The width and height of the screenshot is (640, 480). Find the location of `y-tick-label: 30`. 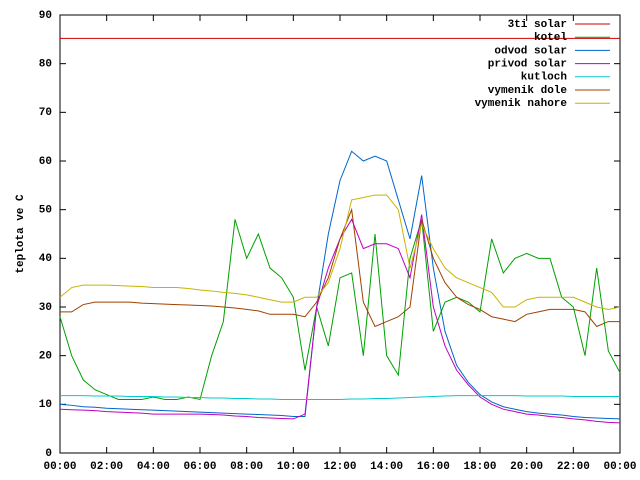

y-tick-label: 30 is located at coordinates (45, 308).